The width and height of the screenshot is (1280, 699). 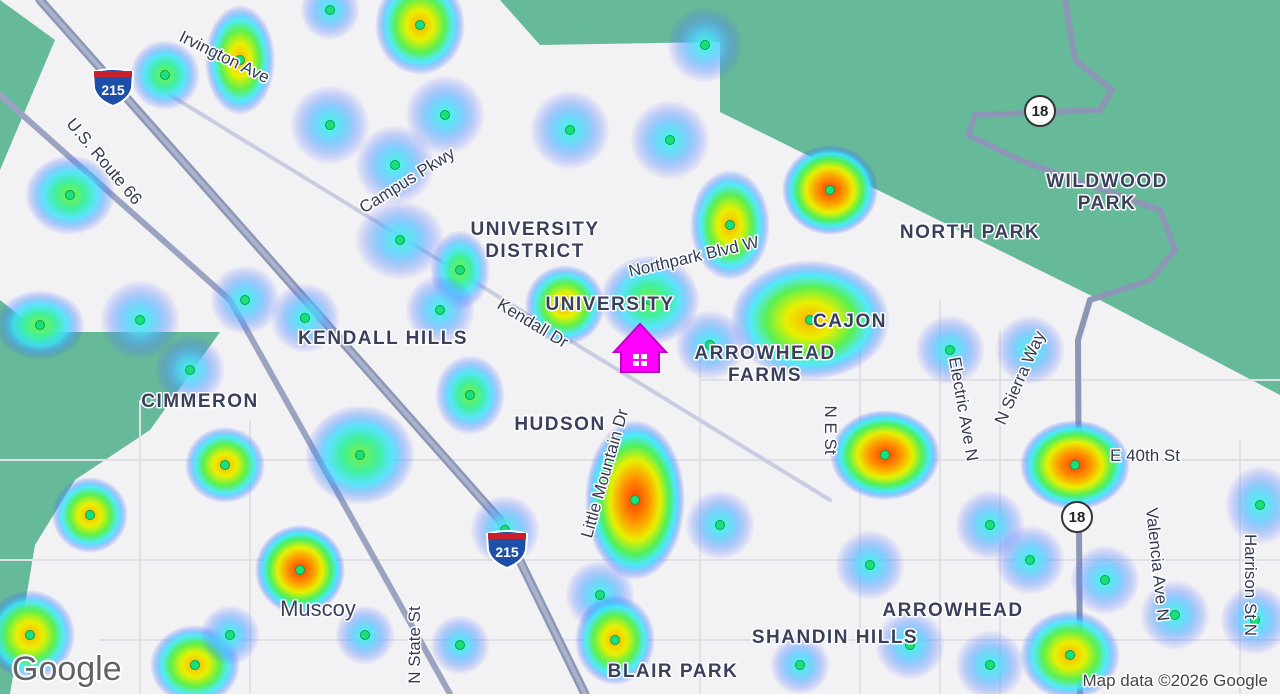 I want to click on place-label: KENDALL HILLS, so click(x=383, y=338).